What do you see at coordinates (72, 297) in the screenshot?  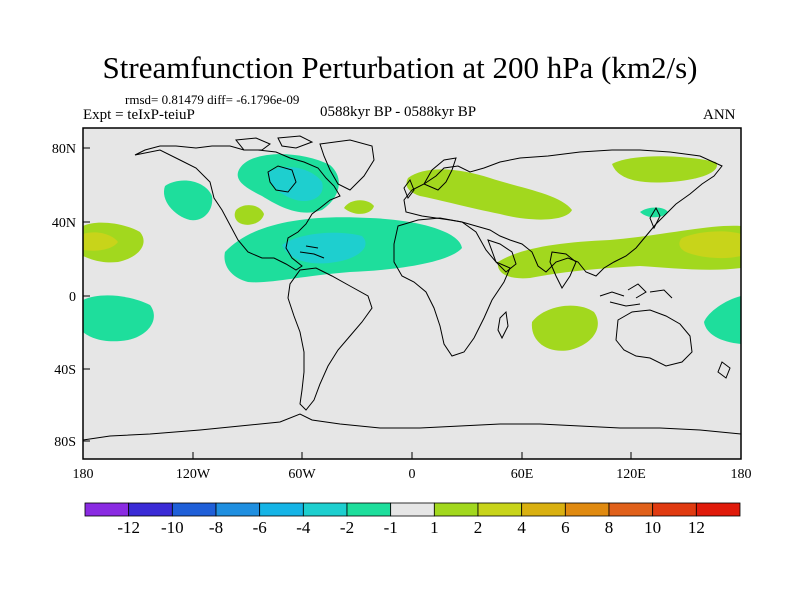 I see `lat-label-0: 0` at bounding box center [72, 297].